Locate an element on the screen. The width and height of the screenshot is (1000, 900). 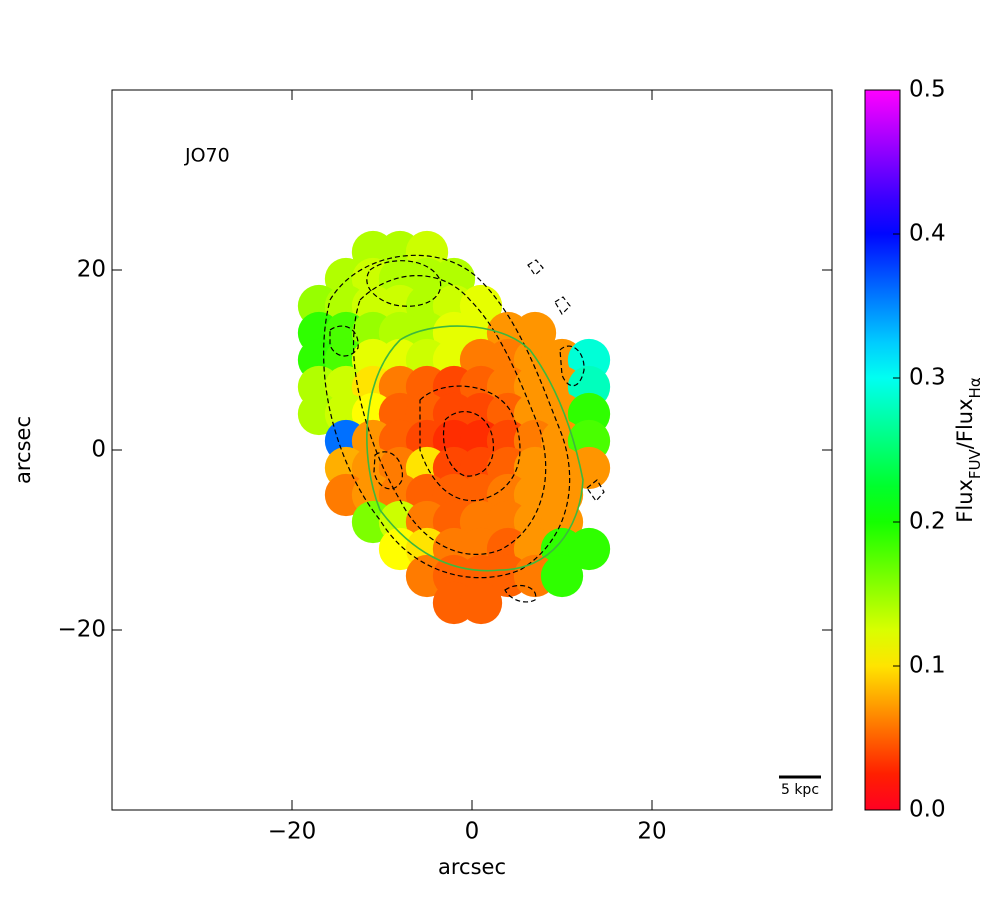
y-axis-label: arcsec is located at coordinates (23, 450).